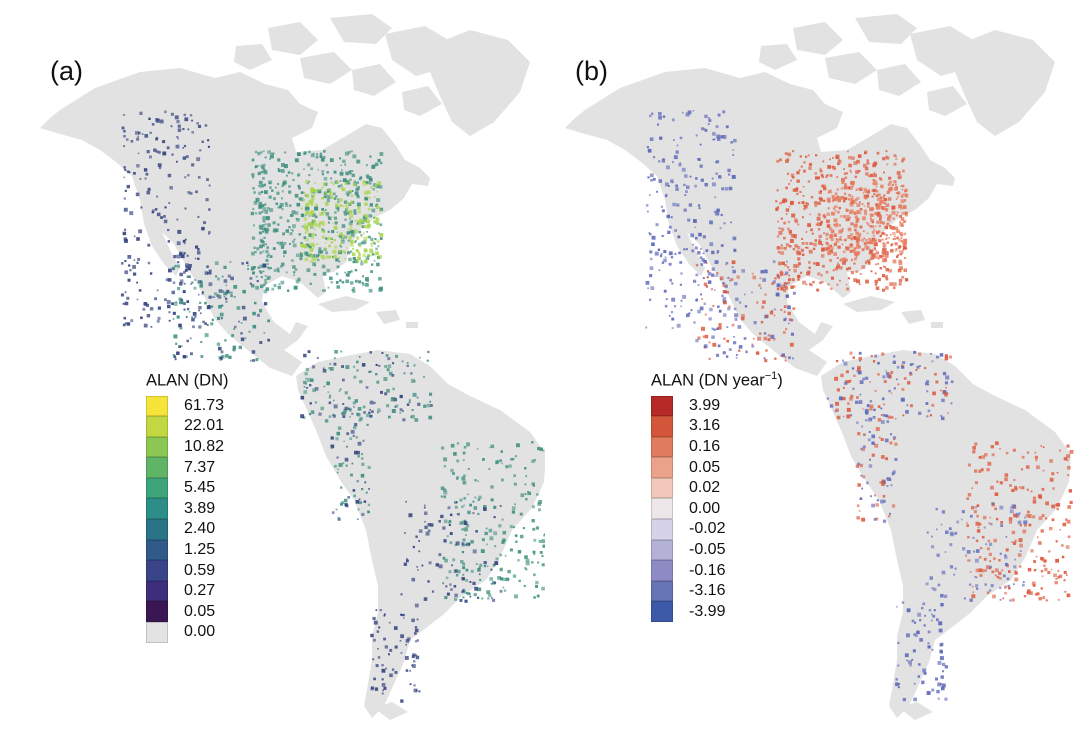  I want to click on legend-value: 10.82, so click(204, 446).